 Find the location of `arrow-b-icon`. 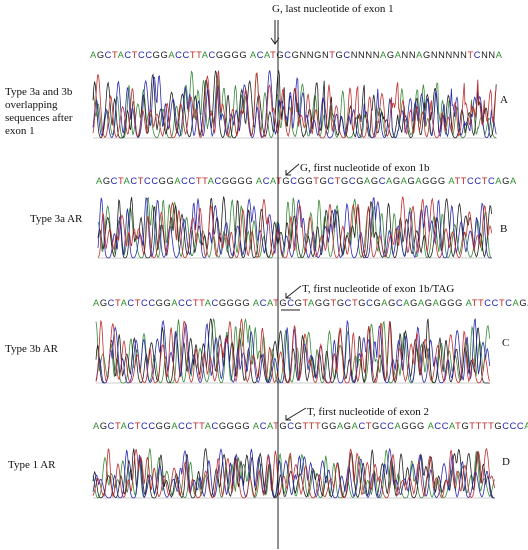

arrow-b-icon is located at coordinates (292, 169).